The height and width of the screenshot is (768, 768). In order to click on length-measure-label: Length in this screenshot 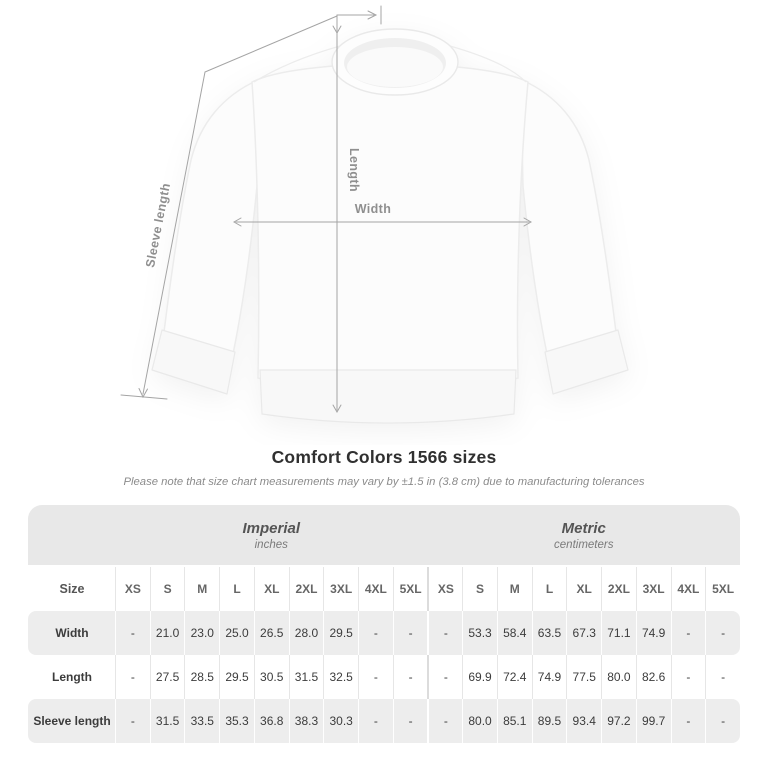, I will do `click(354, 170)`.